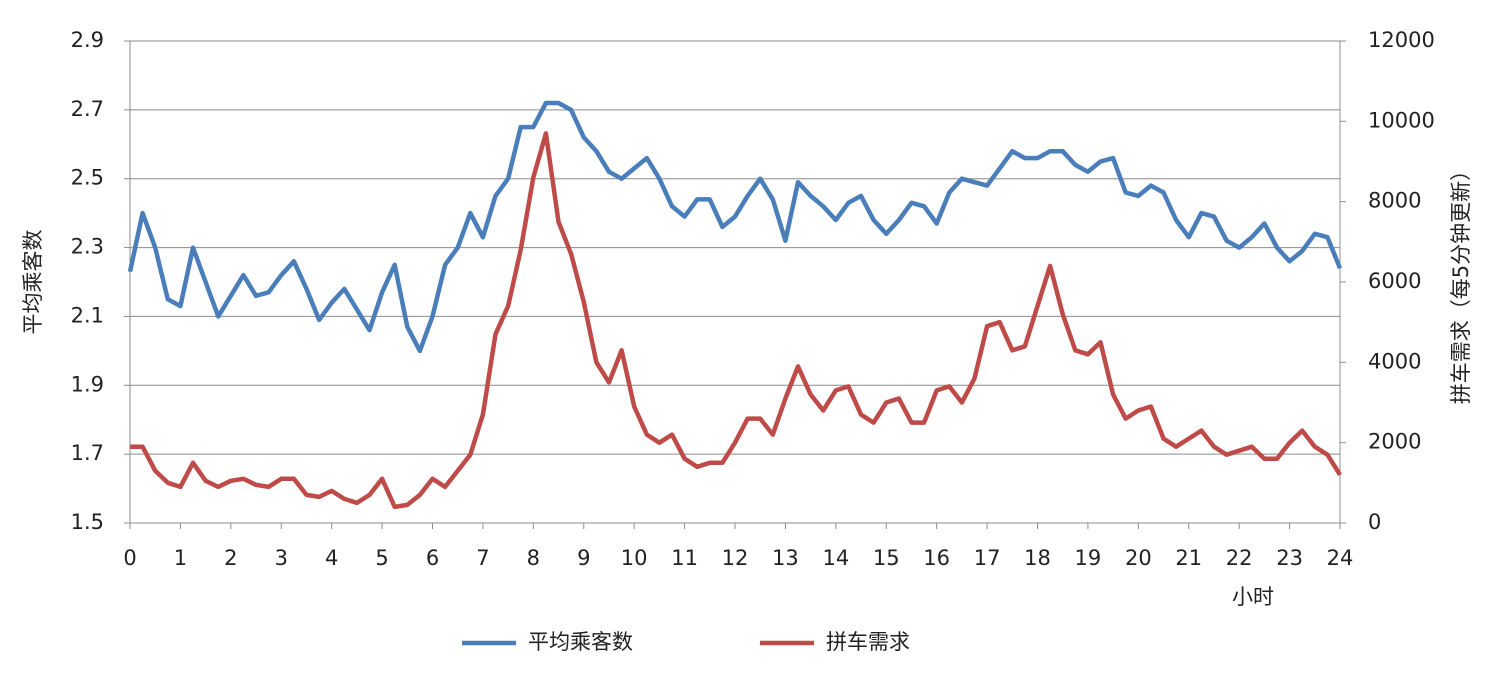  Describe the element at coordinates (835, 558) in the screenshot. I see `x-tick-label: 14` at that location.